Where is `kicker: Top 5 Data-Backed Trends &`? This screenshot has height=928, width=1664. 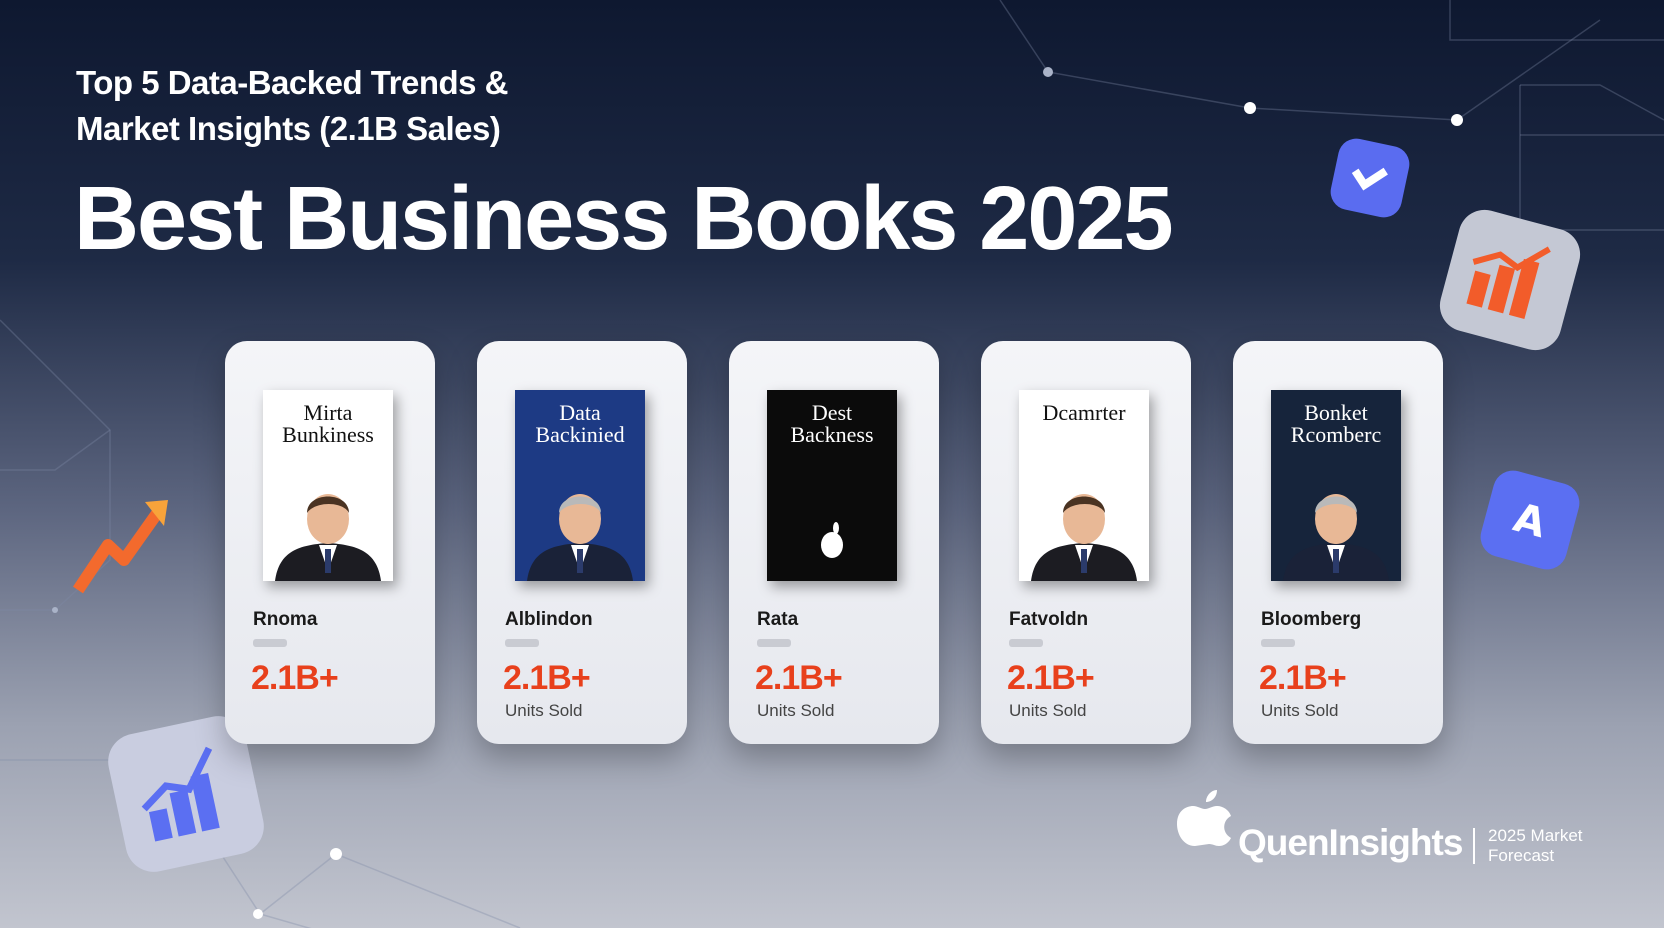
kicker: Top 5 Data-Backed Trends & is located at coordinates (292, 82).